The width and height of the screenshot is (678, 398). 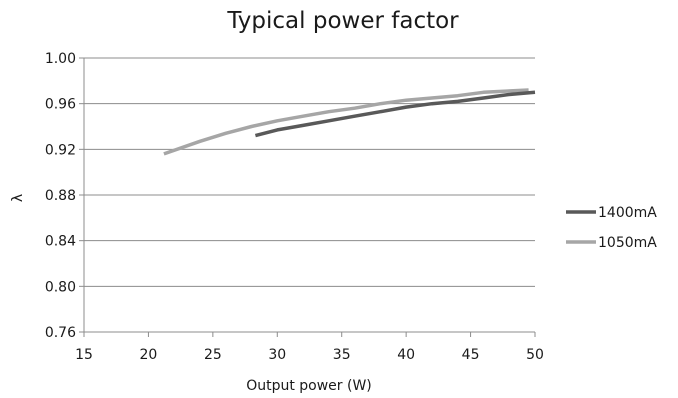 I want to click on x-tick-label: 40, so click(x=406, y=355).